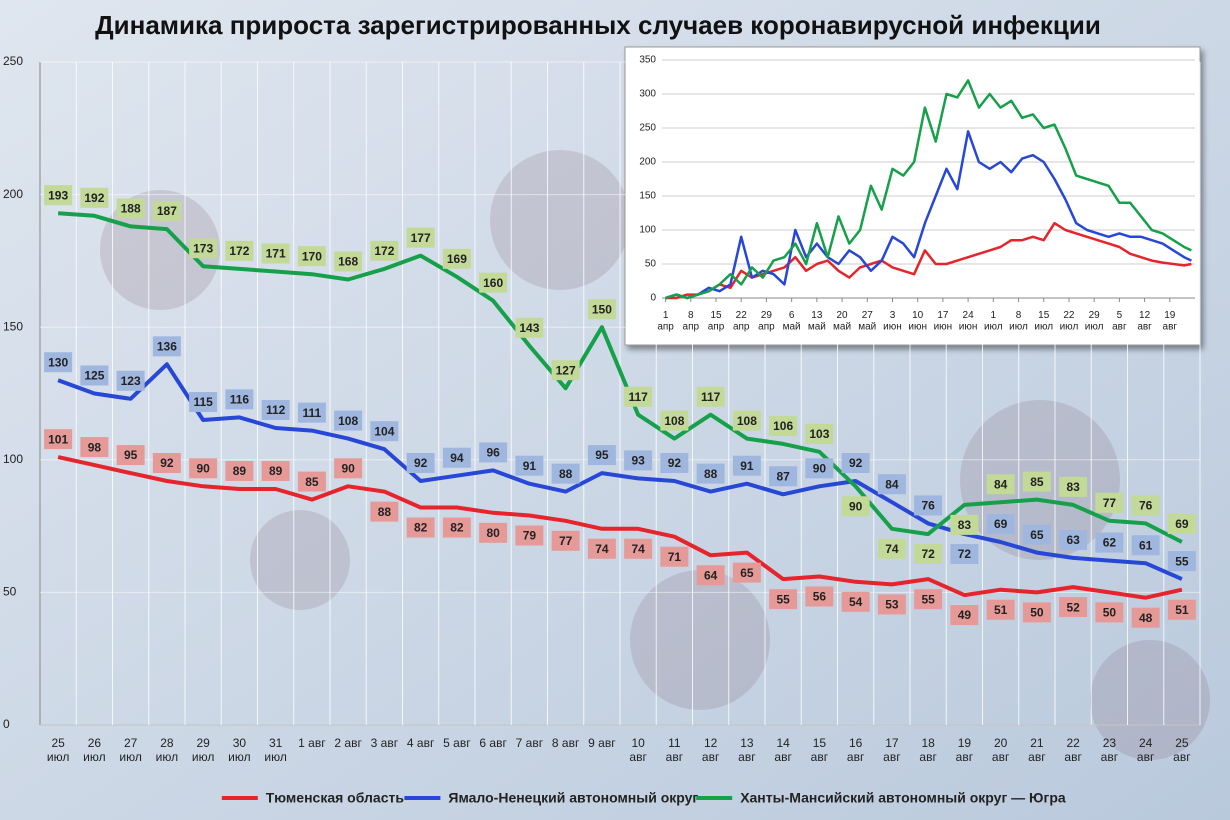  I want to click on x-tick-label: 3 авг, so click(385, 743).